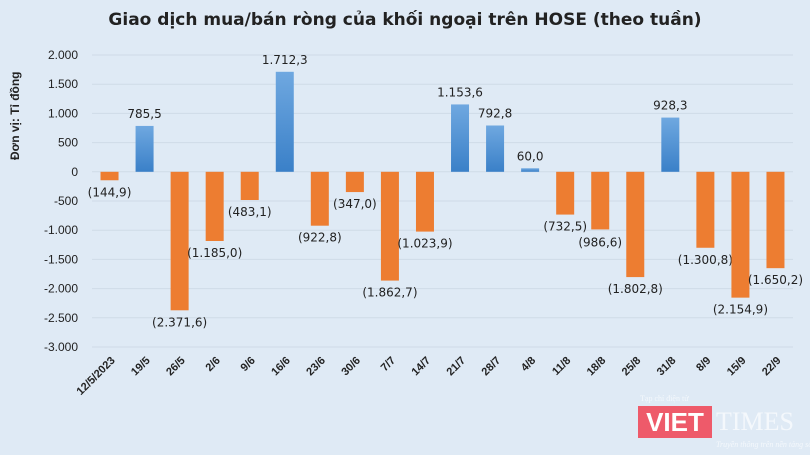  What do you see at coordinates (281, 367) in the screenshot?
I see `x-tick-label: 16/6` at bounding box center [281, 367].